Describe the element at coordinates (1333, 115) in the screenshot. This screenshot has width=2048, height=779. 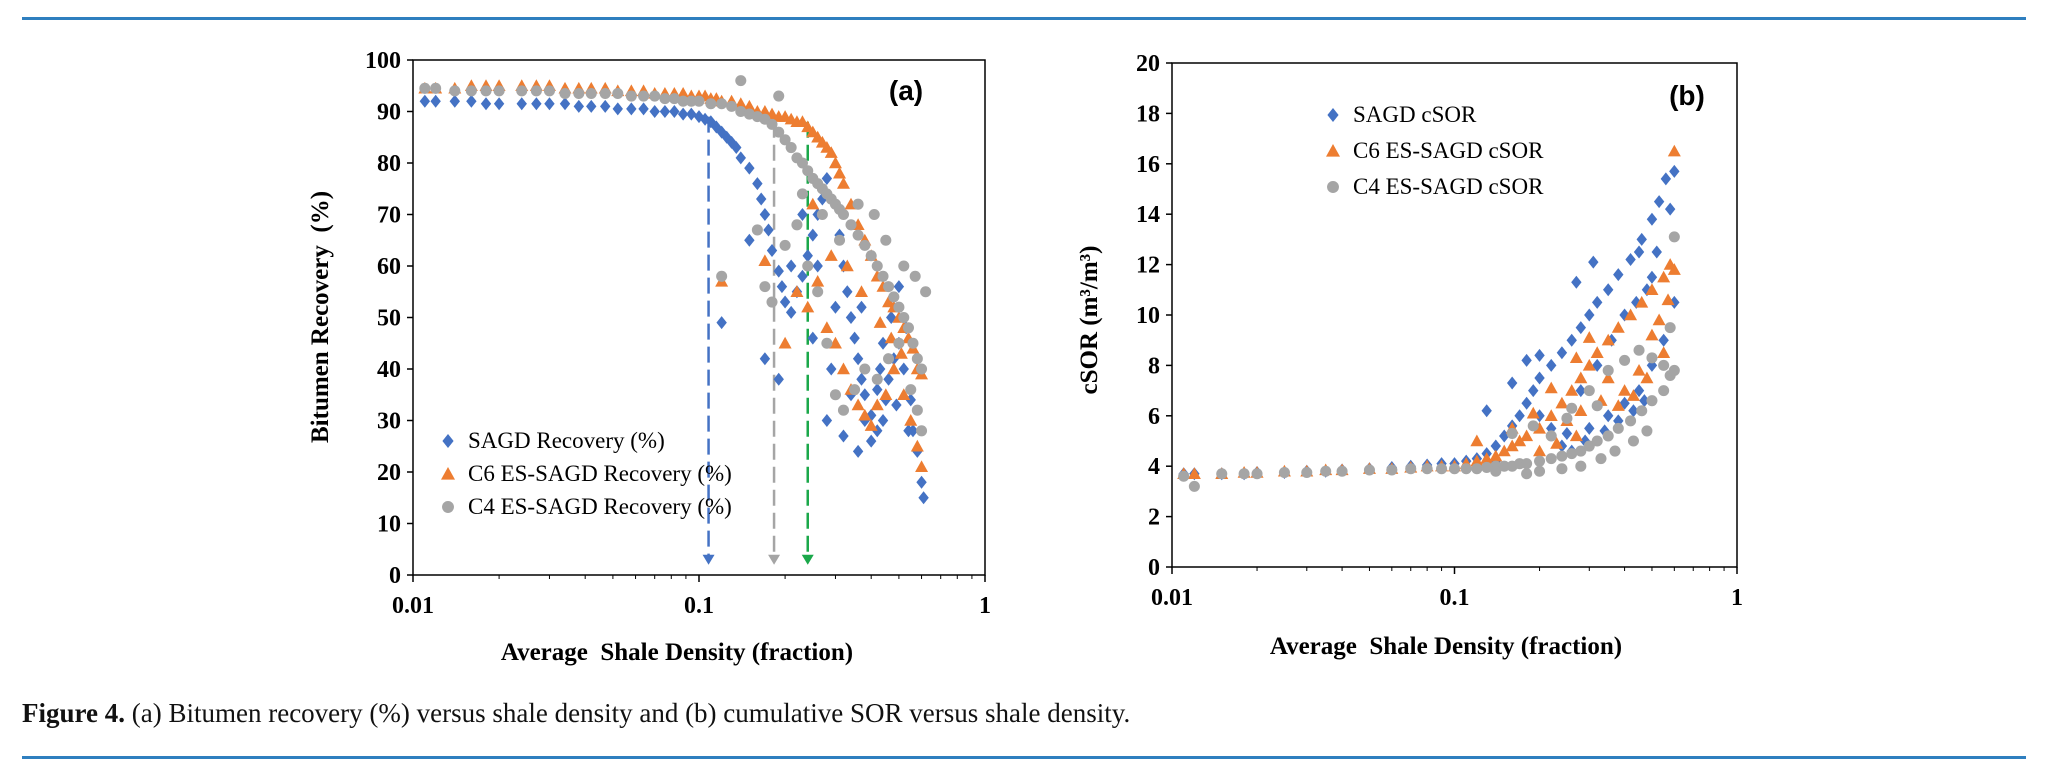
I see `legend-marker-diamond` at that location.